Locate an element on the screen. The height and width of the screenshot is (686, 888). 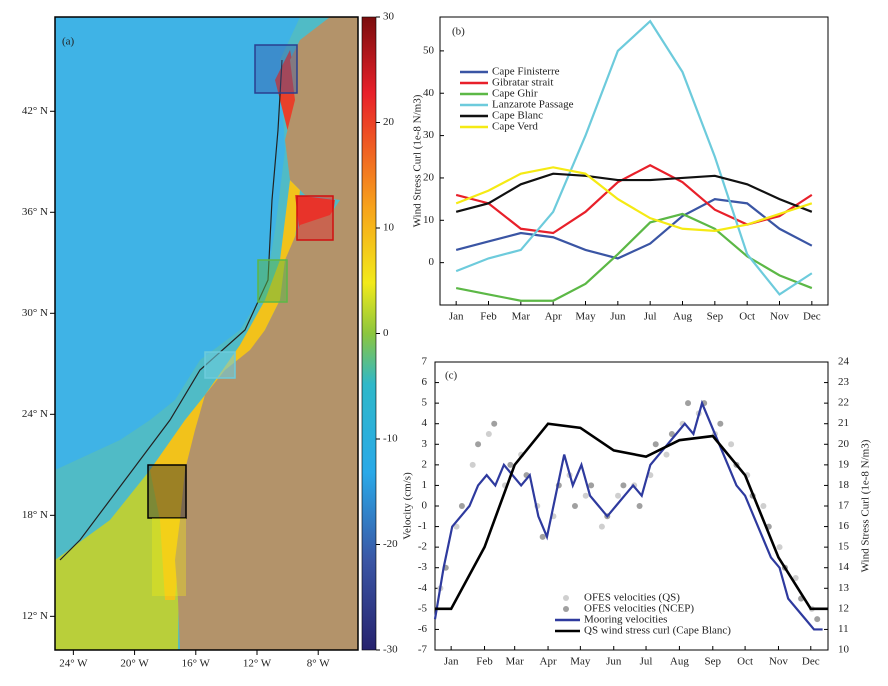
box-verd is located at coordinates (169, 557).